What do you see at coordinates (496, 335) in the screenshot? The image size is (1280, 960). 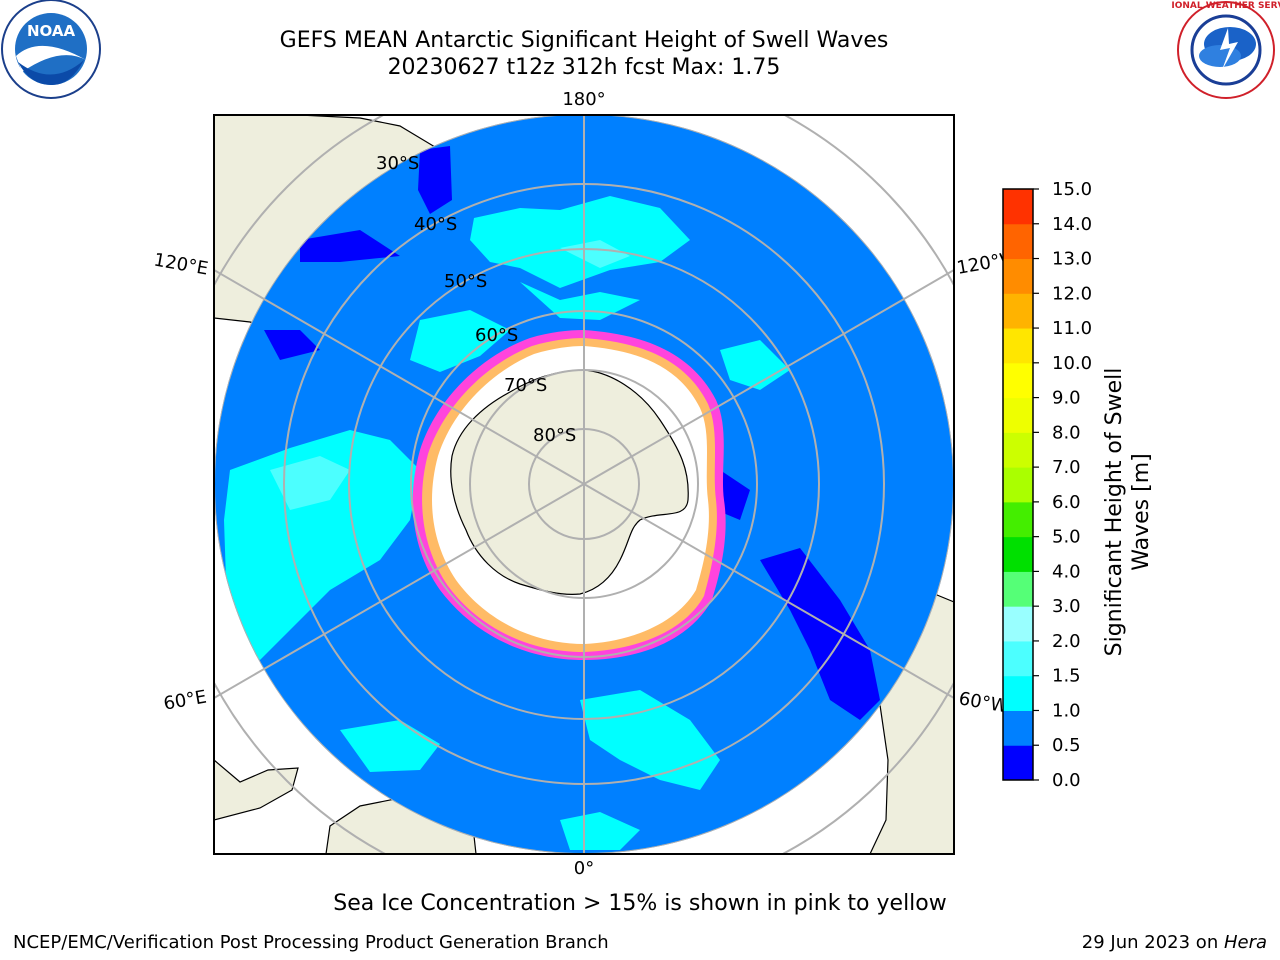 I see `lat-label-60s: 60°S` at bounding box center [496, 335].